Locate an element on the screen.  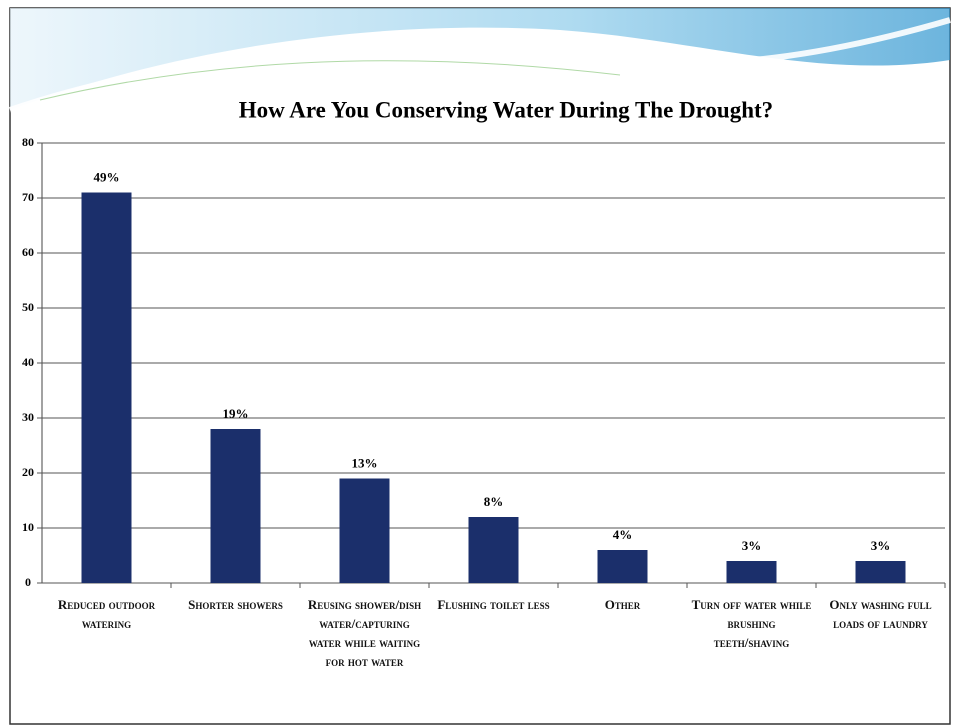
data-label: 8% is located at coordinates (494, 501).